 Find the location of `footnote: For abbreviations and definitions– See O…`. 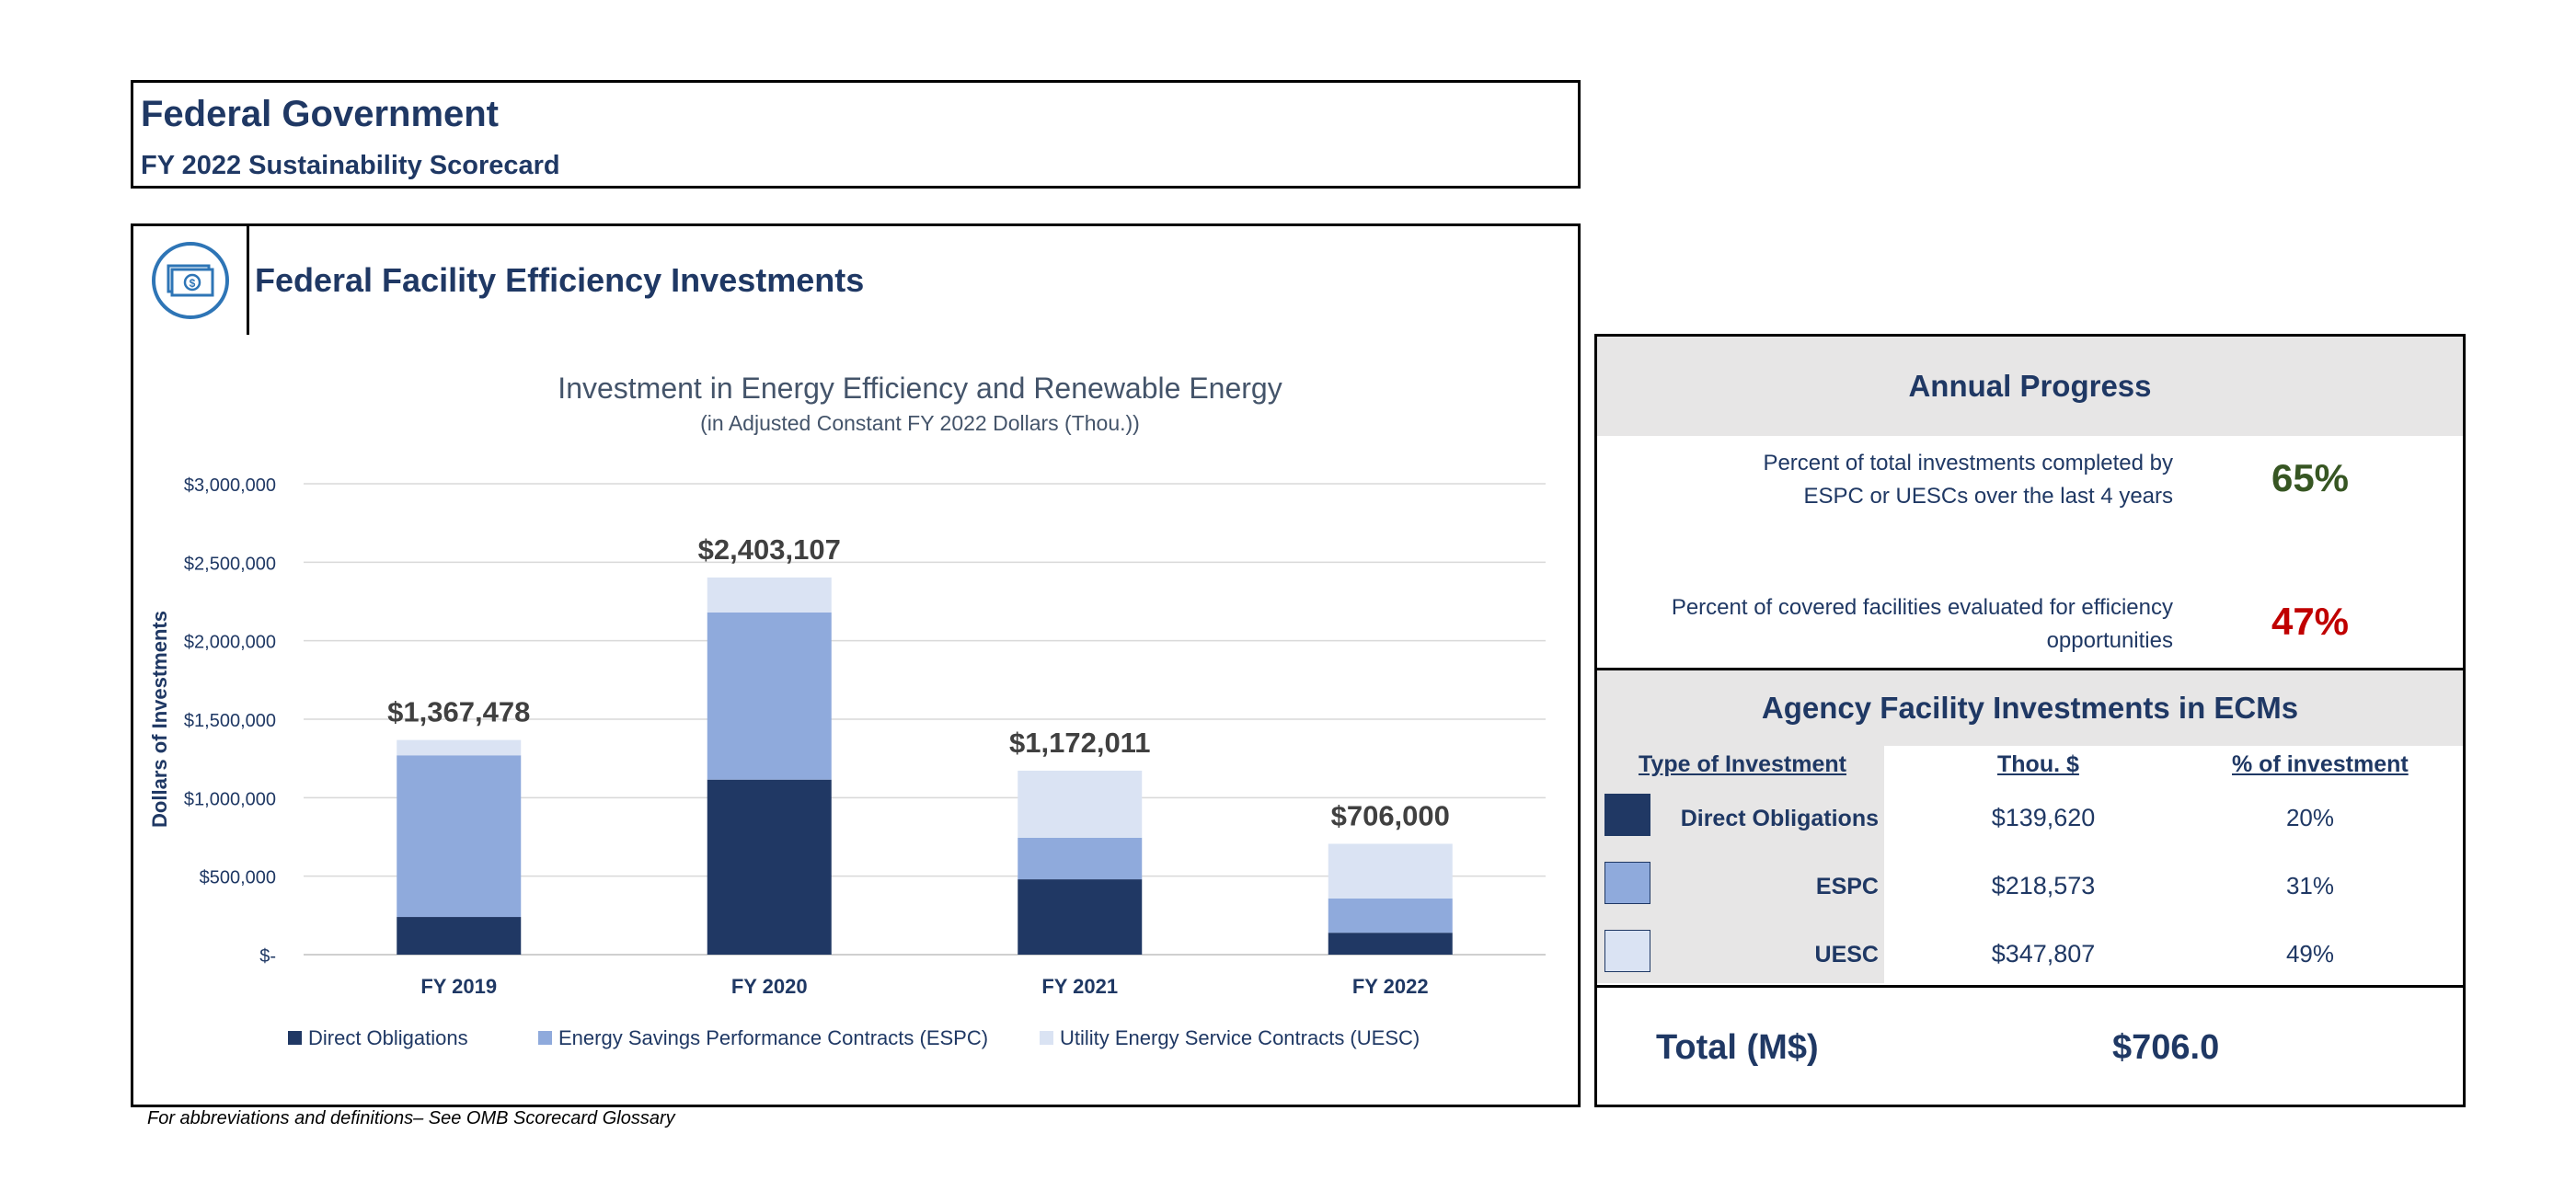

footnote: For abbreviations and definitions– See O… is located at coordinates (411, 1118).